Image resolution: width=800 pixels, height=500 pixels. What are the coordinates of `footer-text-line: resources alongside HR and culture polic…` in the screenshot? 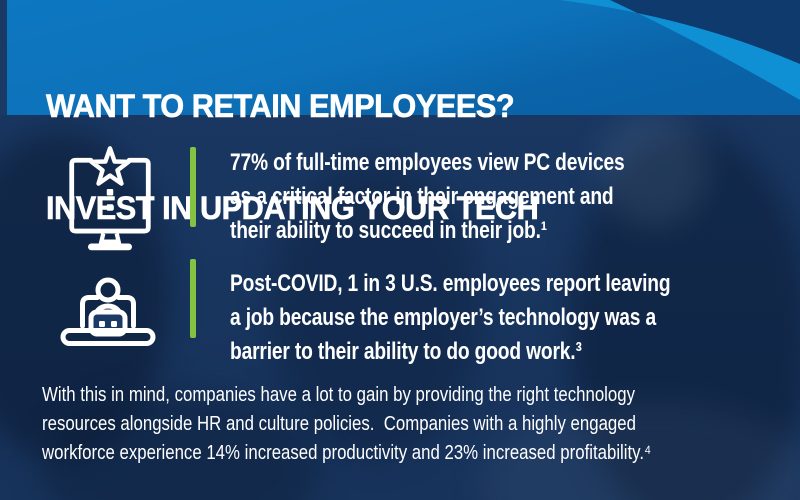 It's located at (339, 424).